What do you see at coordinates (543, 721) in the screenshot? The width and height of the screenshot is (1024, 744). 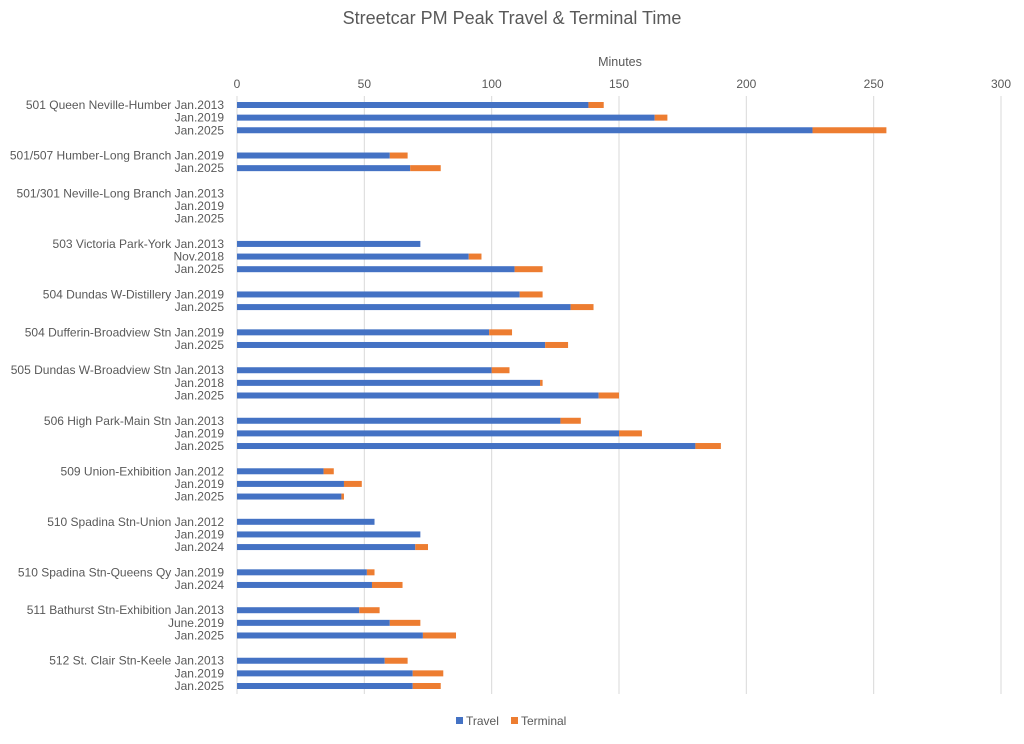 I see `legend-label: Terminal` at bounding box center [543, 721].